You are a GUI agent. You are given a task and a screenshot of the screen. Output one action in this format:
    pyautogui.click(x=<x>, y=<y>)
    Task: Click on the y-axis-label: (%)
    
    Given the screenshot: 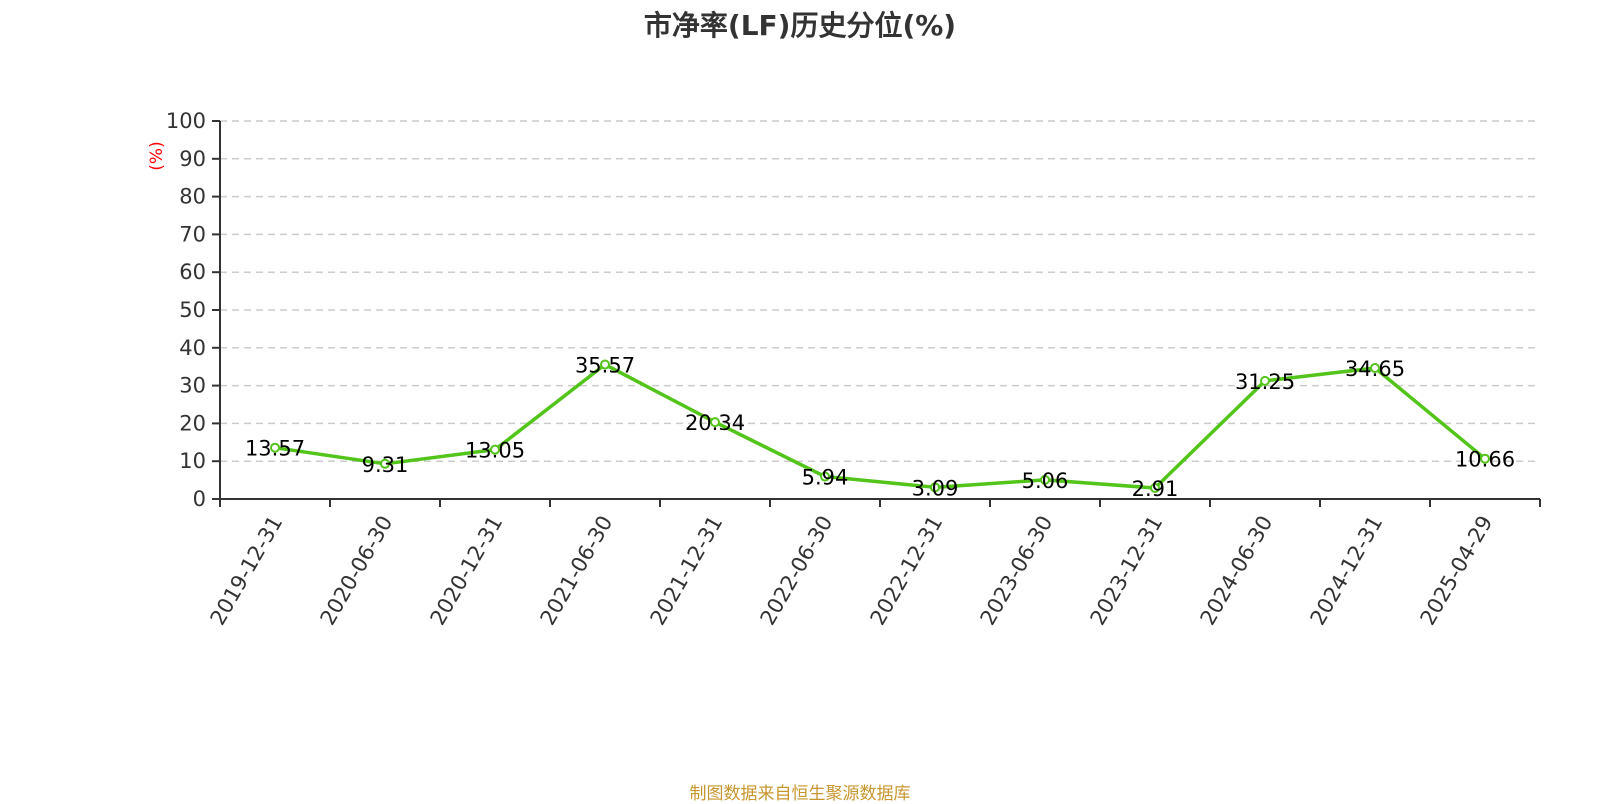 What is the action you would take?
    pyautogui.click(x=157, y=155)
    